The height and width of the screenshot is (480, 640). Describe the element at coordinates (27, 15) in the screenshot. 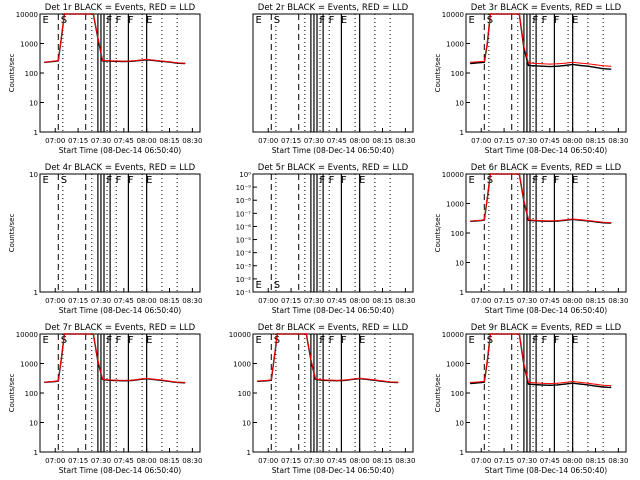

I see `y-tick-label: 10000` at that location.